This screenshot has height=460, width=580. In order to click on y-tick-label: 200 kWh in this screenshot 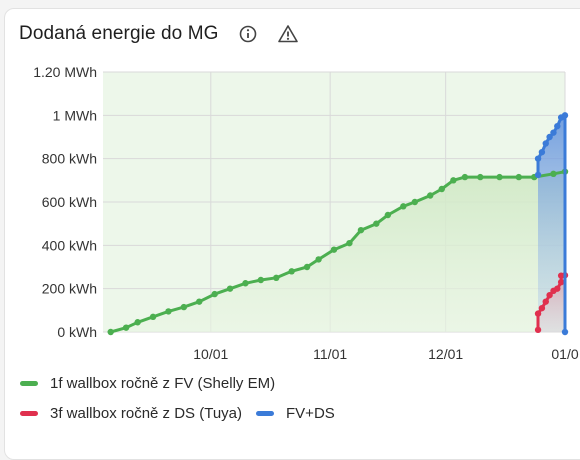, I will do `click(69, 289)`.